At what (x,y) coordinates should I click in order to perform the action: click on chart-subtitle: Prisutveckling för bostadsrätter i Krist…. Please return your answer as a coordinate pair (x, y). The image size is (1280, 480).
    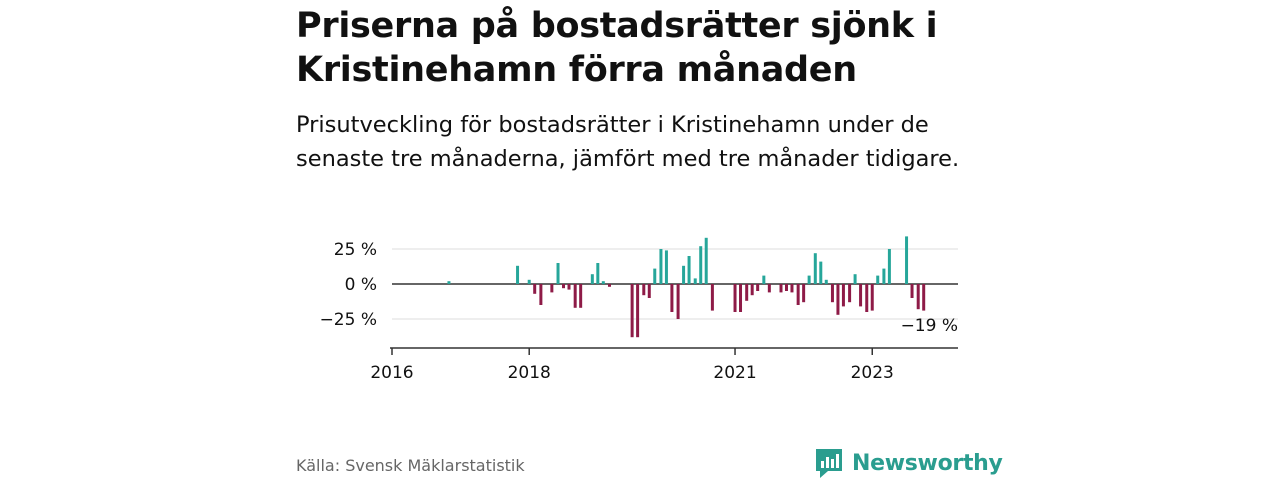
    Looking at the image, I should click on (628, 142).